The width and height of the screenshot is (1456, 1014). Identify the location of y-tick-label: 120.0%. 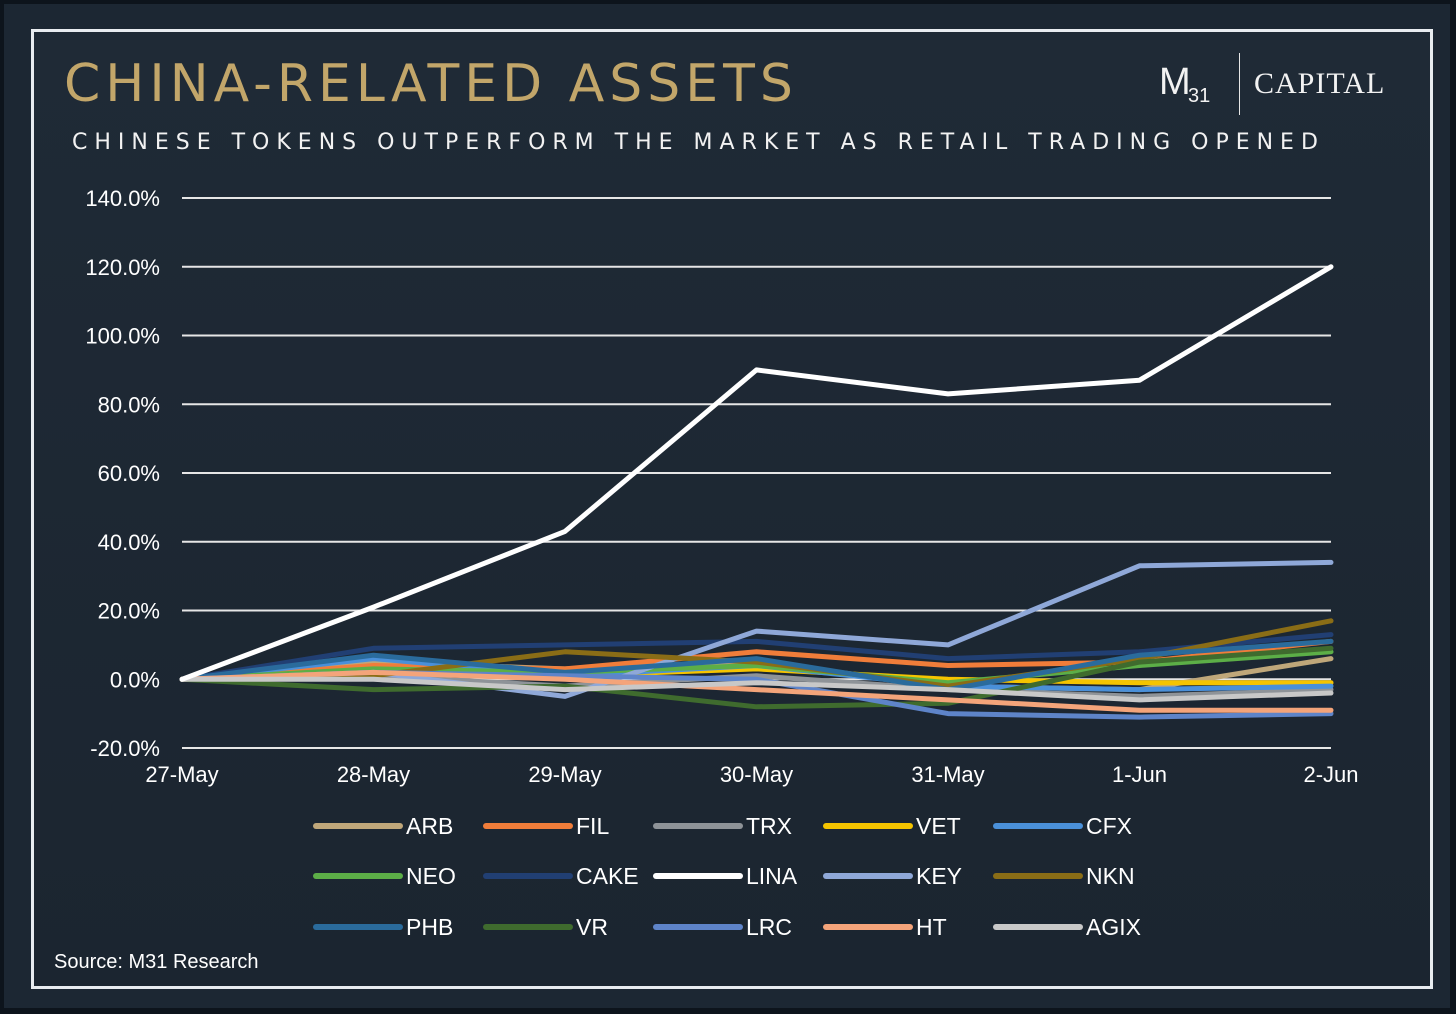
(122, 267).